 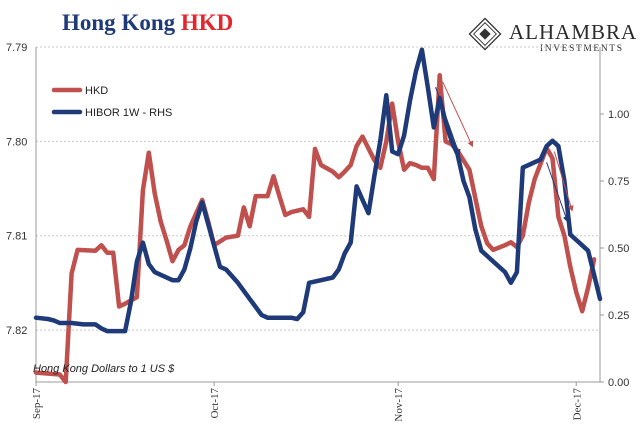 I want to click on left-tick-label: 7.79, so click(x=16, y=48).